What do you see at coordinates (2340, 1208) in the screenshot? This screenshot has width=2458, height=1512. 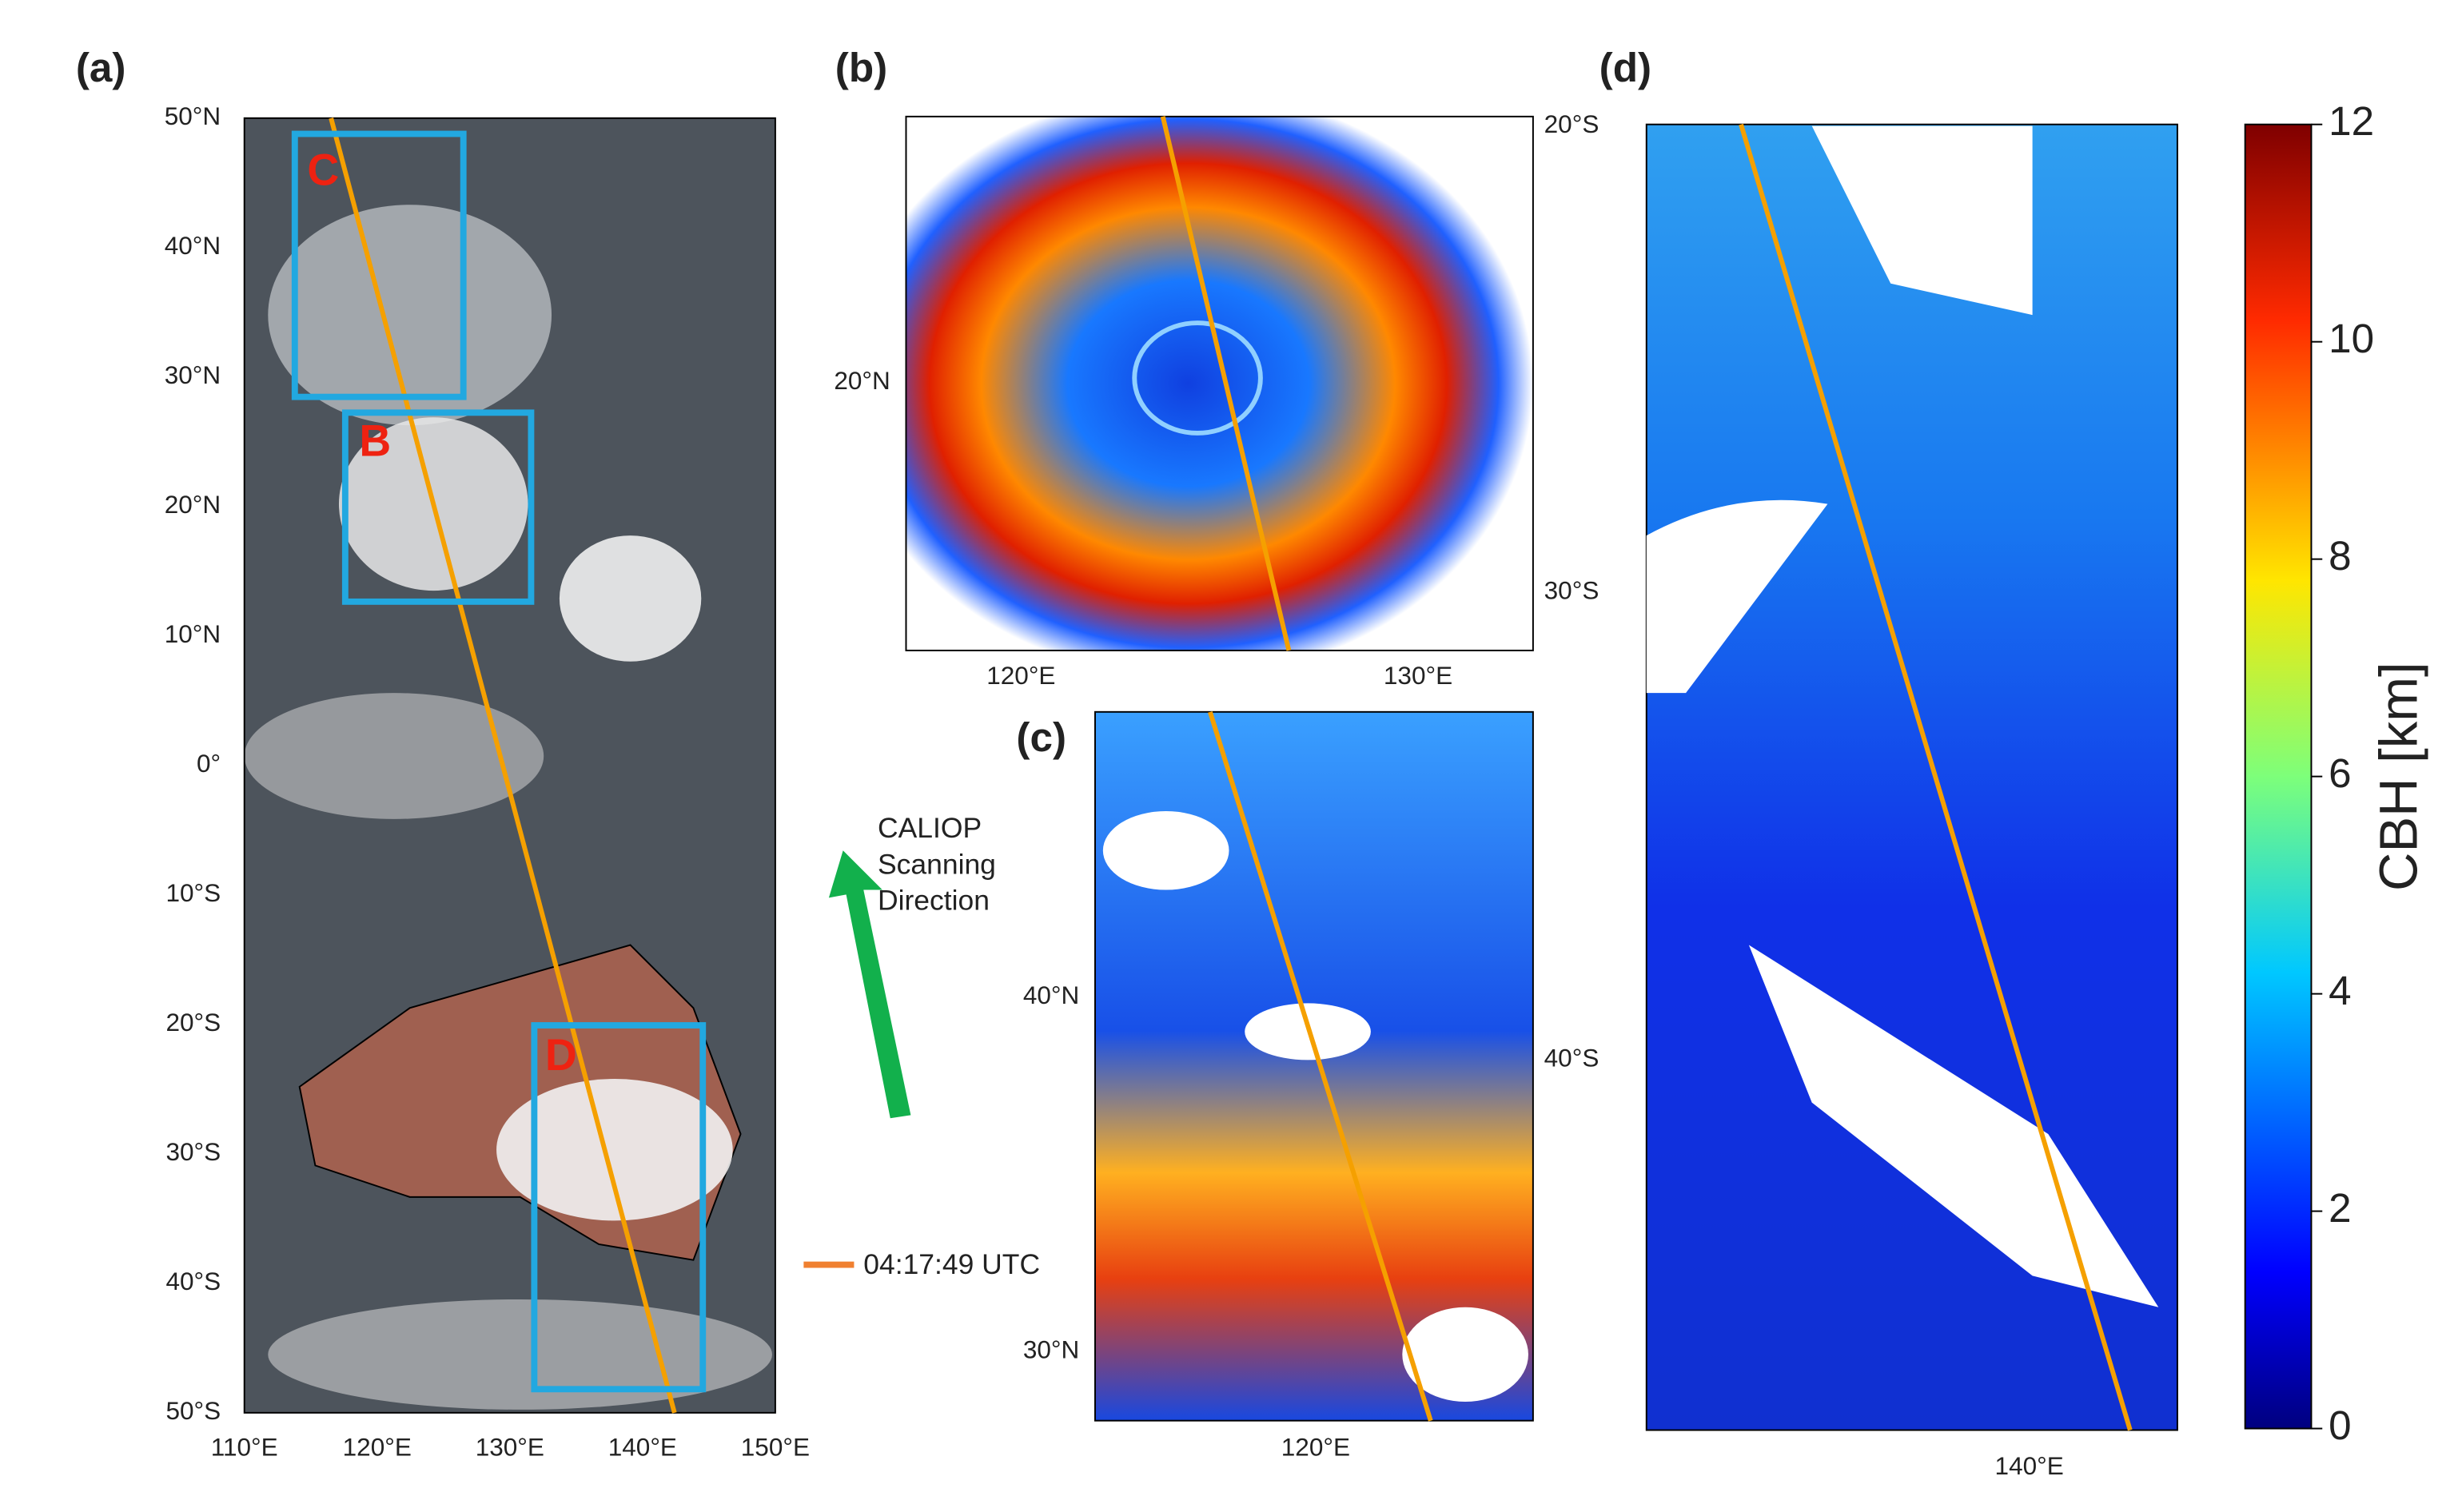 I see `colorbar-tick-label: 2` at bounding box center [2340, 1208].